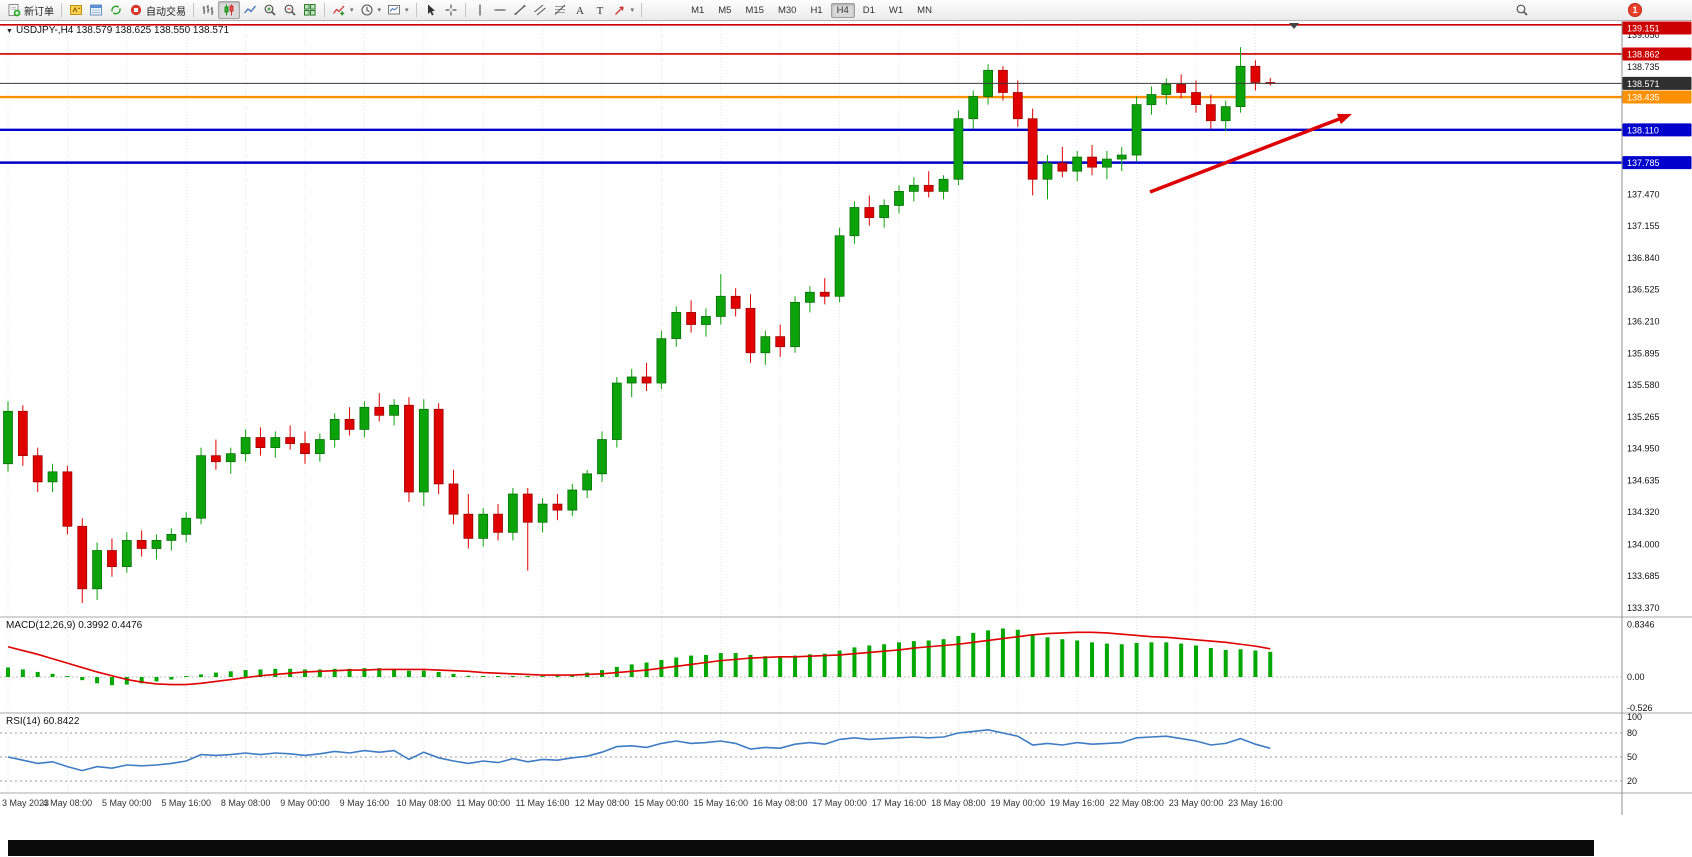 The height and width of the screenshot is (857, 1692). What do you see at coordinates (1643, 163) in the screenshot?
I see `price-badge-label: 137.785` at bounding box center [1643, 163].